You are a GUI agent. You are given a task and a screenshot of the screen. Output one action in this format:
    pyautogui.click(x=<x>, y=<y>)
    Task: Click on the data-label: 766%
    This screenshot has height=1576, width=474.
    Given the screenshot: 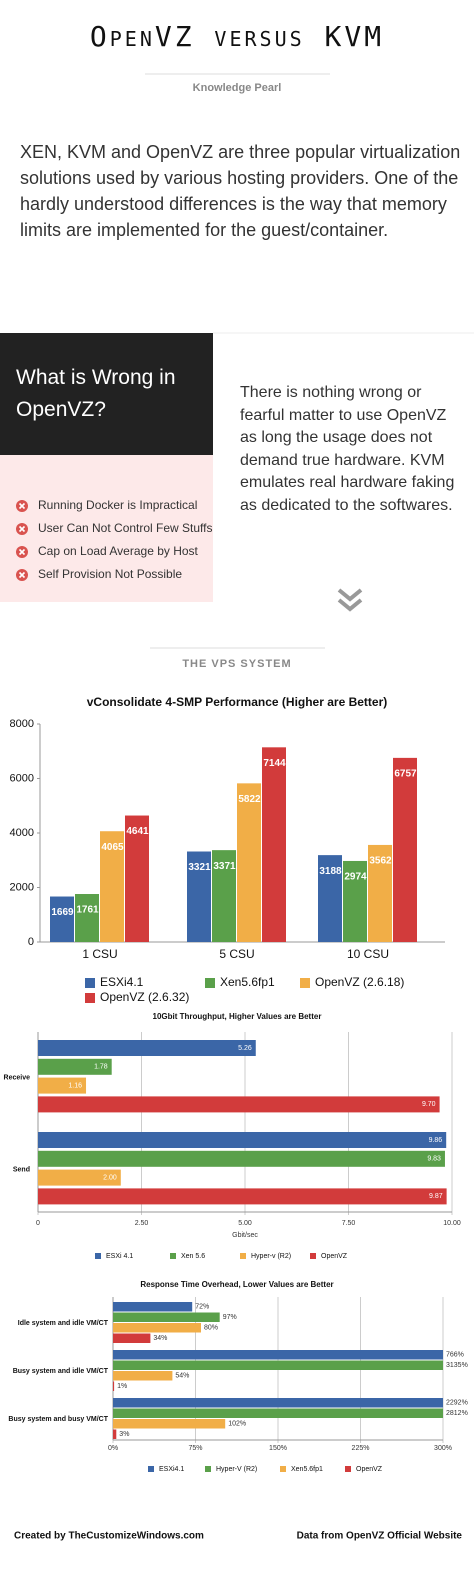 What is the action you would take?
    pyautogui.click(x=455, y=1355)
    